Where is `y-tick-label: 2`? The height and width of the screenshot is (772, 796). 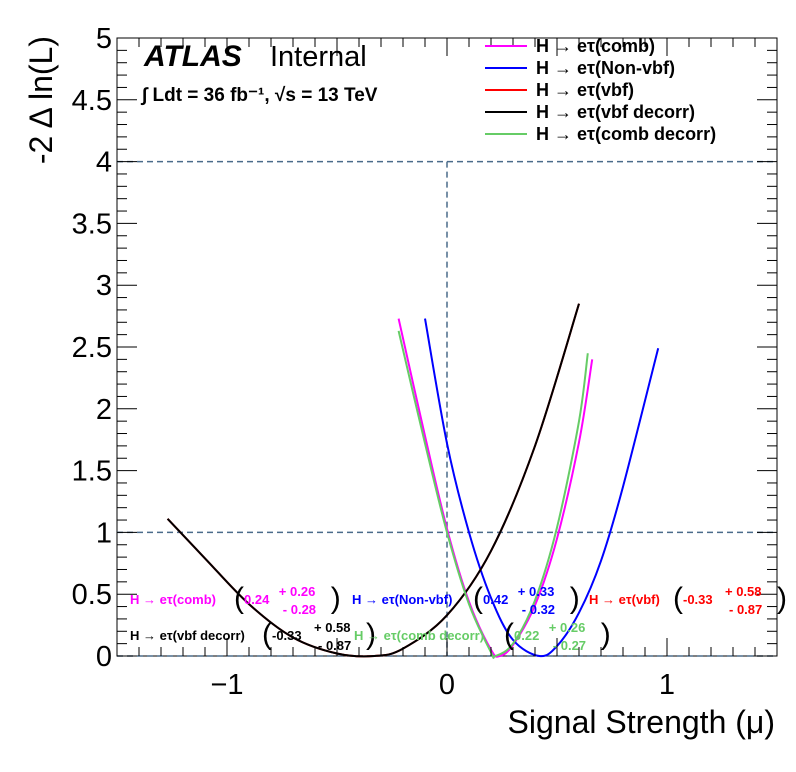
y-tick-label: 2 is located at coordinates (104, 410).